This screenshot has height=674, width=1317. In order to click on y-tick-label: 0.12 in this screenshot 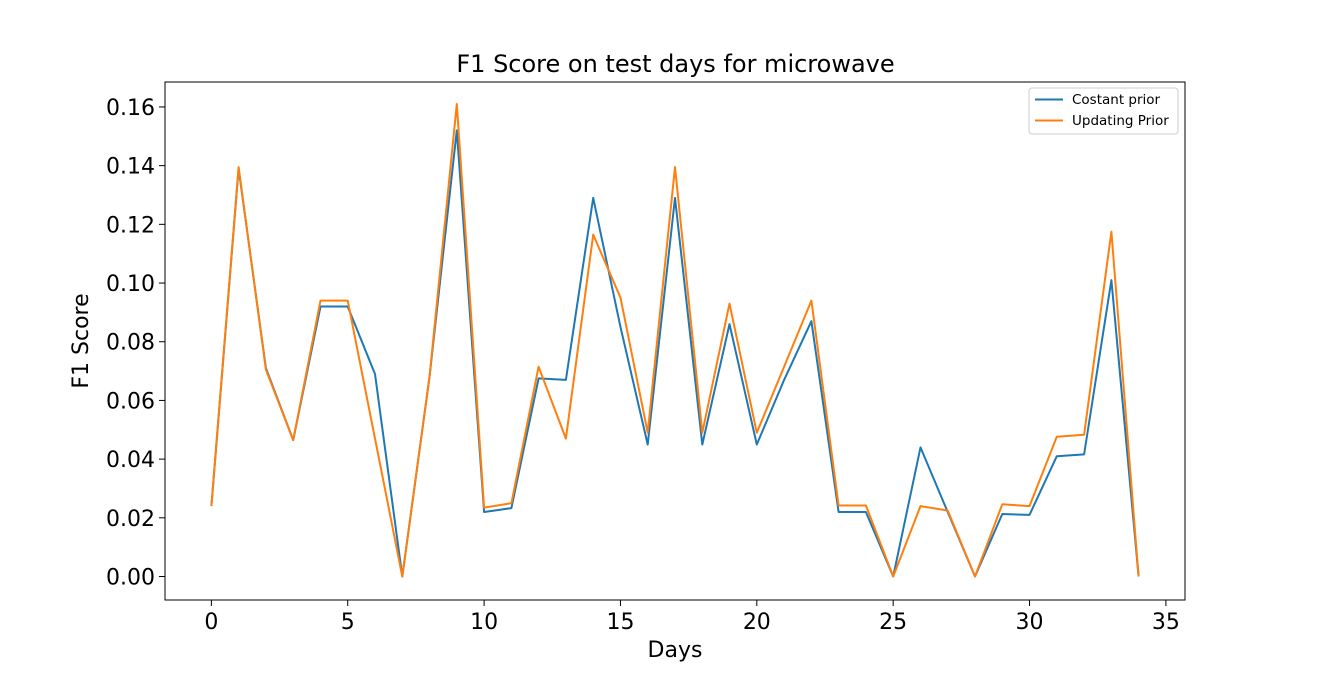, I will do `click(130, 225)`.